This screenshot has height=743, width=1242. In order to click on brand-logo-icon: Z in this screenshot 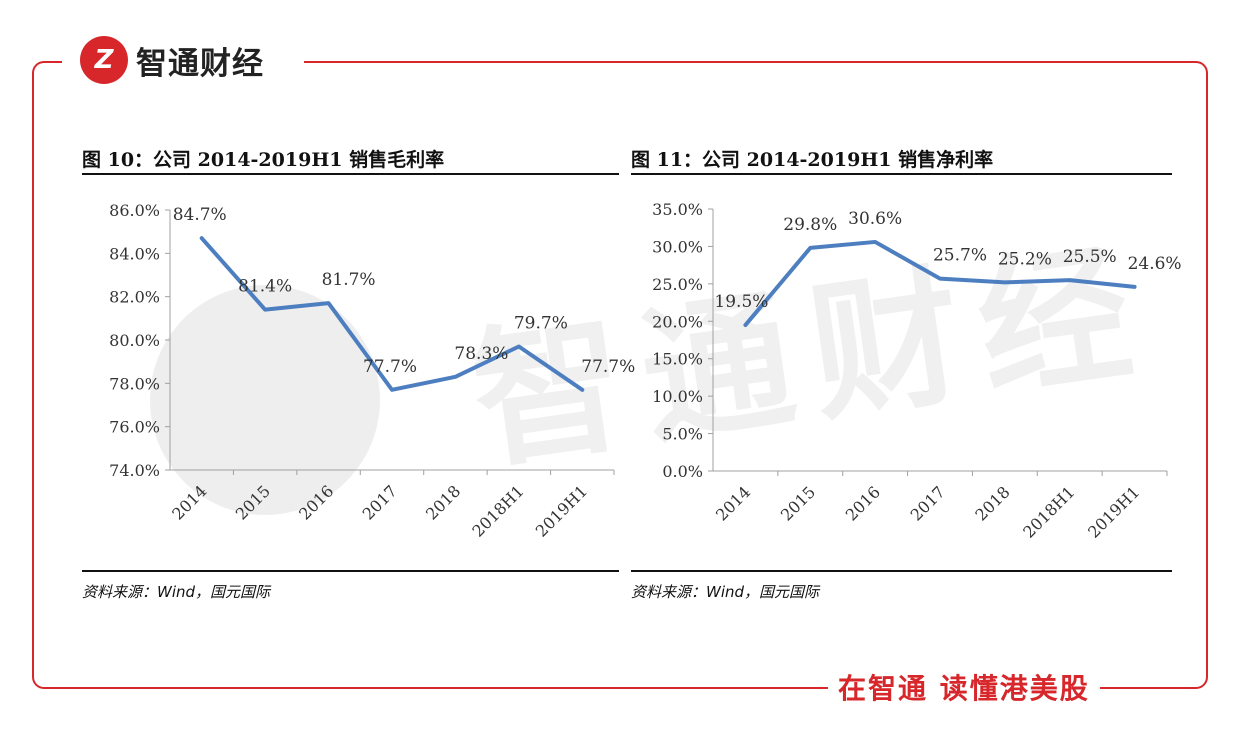, I will do `click(104, 60)`.